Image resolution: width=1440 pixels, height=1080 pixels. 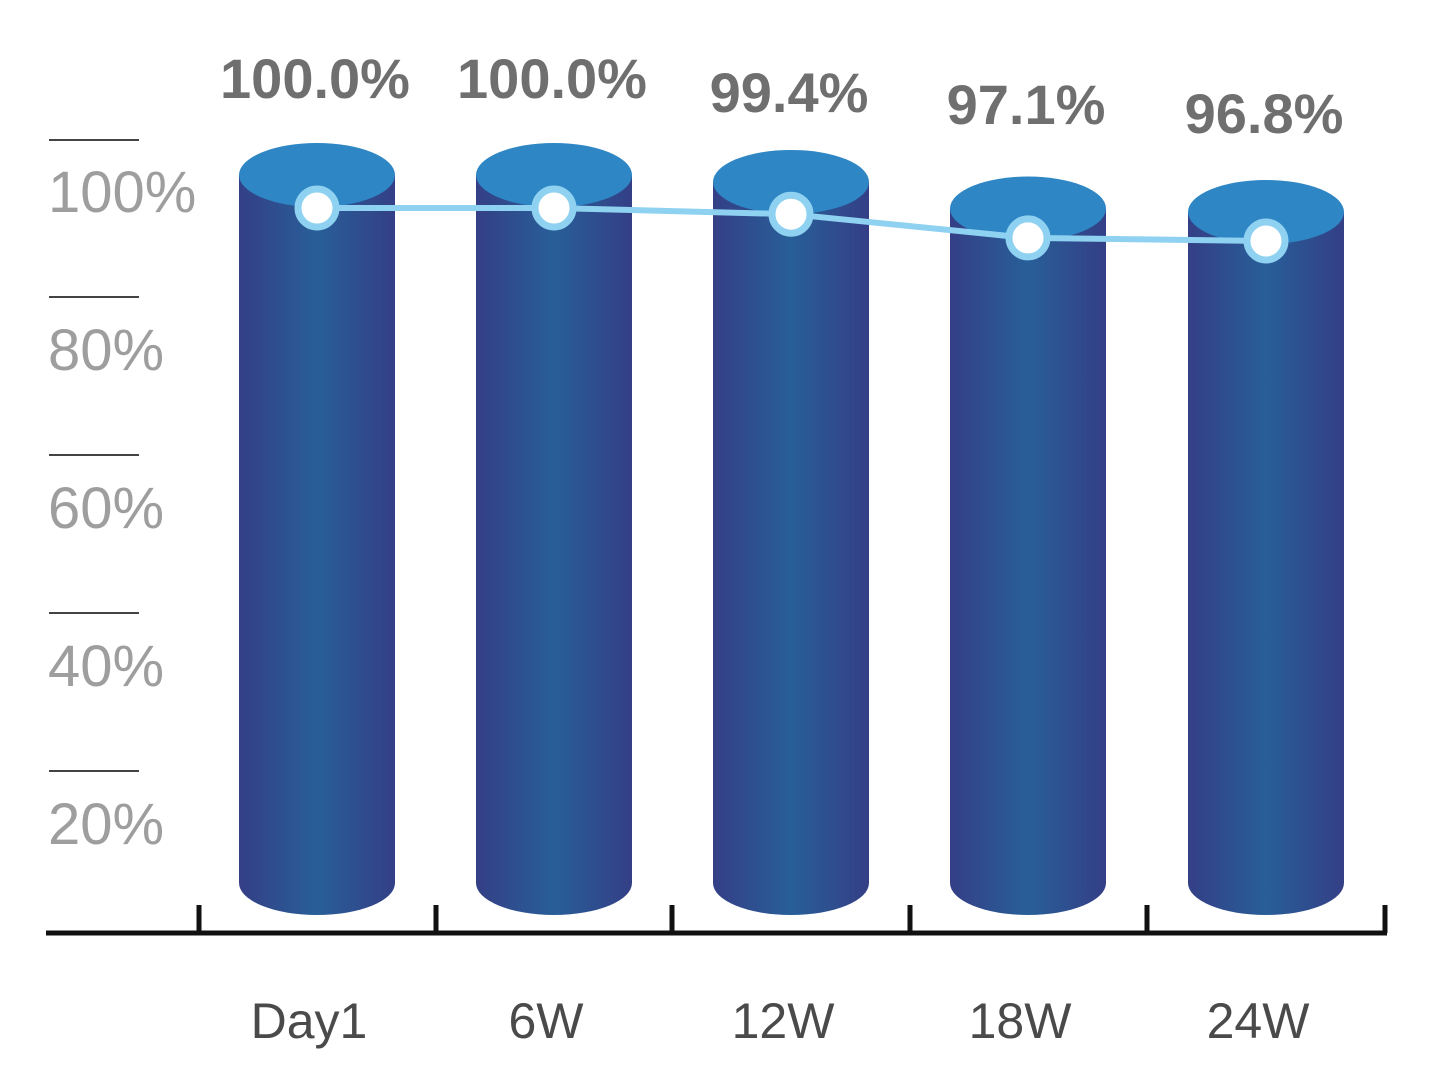 I want to click on x-tick-label: Day1, so click(x=309, y=1021).